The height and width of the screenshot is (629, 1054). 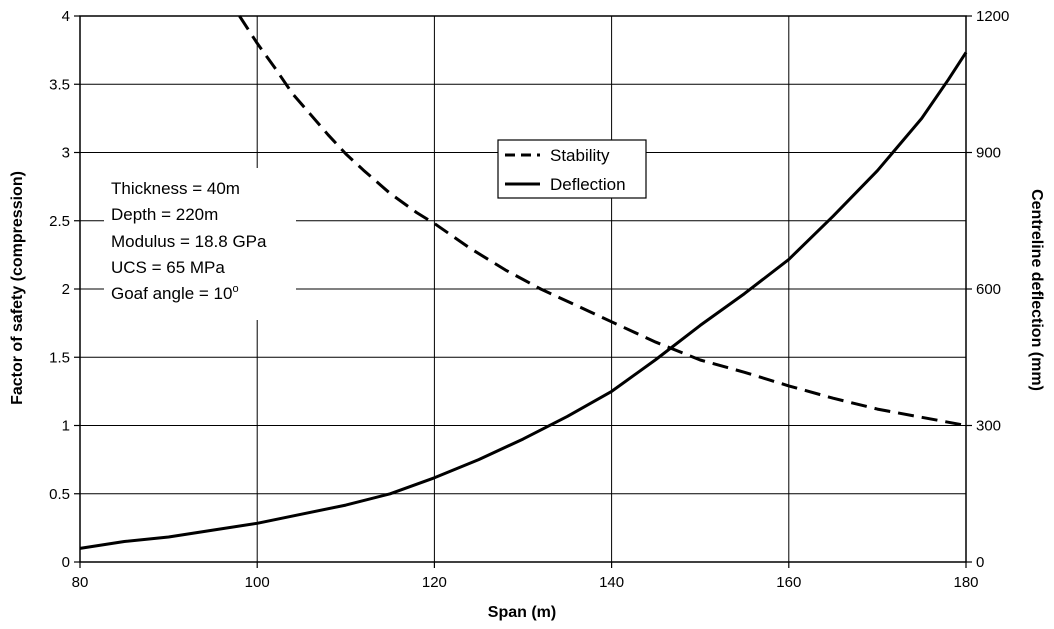 What do you see at coordinates (66, 289) in the screenshot?
I see `y-tick-label: 2` at bounding box center [66, 289].